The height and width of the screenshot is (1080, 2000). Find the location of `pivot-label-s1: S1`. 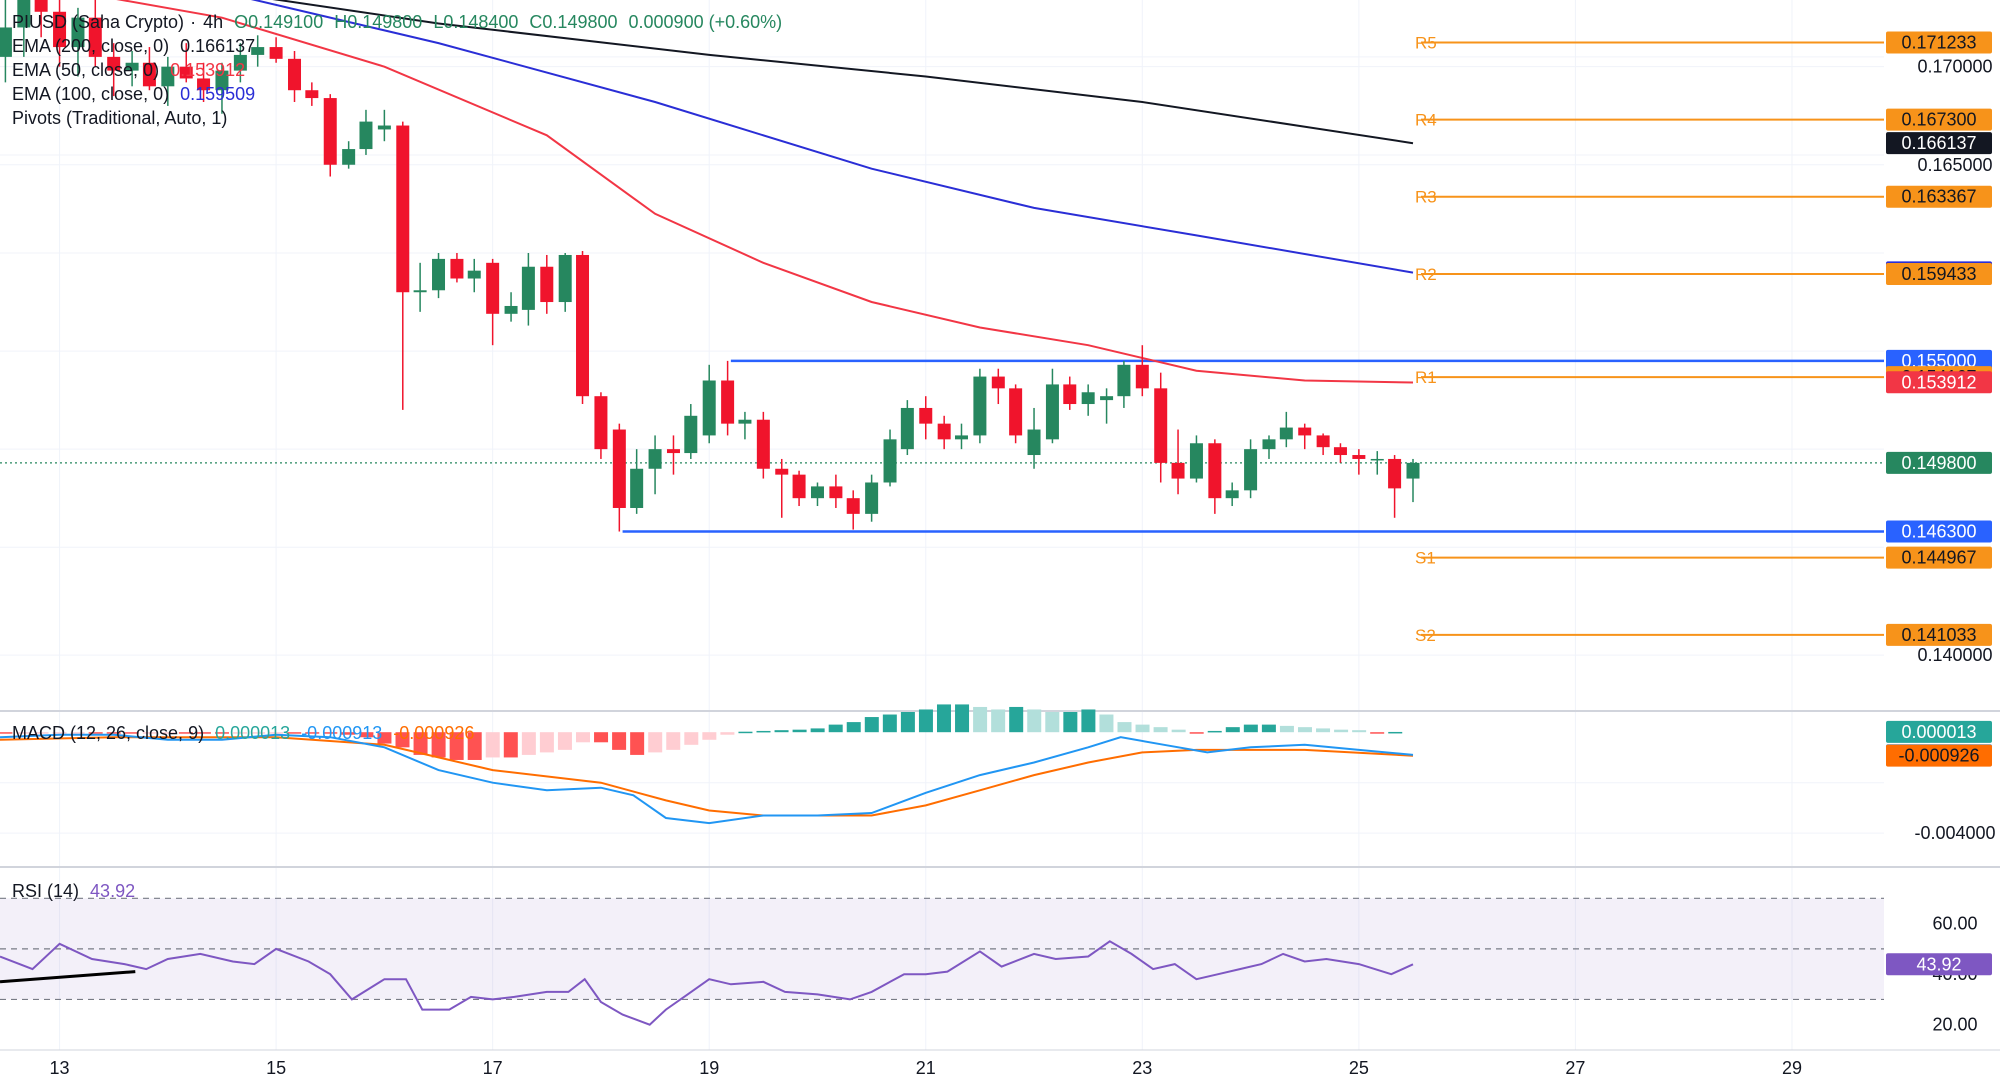

pivot-label-s1: S1 is located at coordinates (1425, 558).